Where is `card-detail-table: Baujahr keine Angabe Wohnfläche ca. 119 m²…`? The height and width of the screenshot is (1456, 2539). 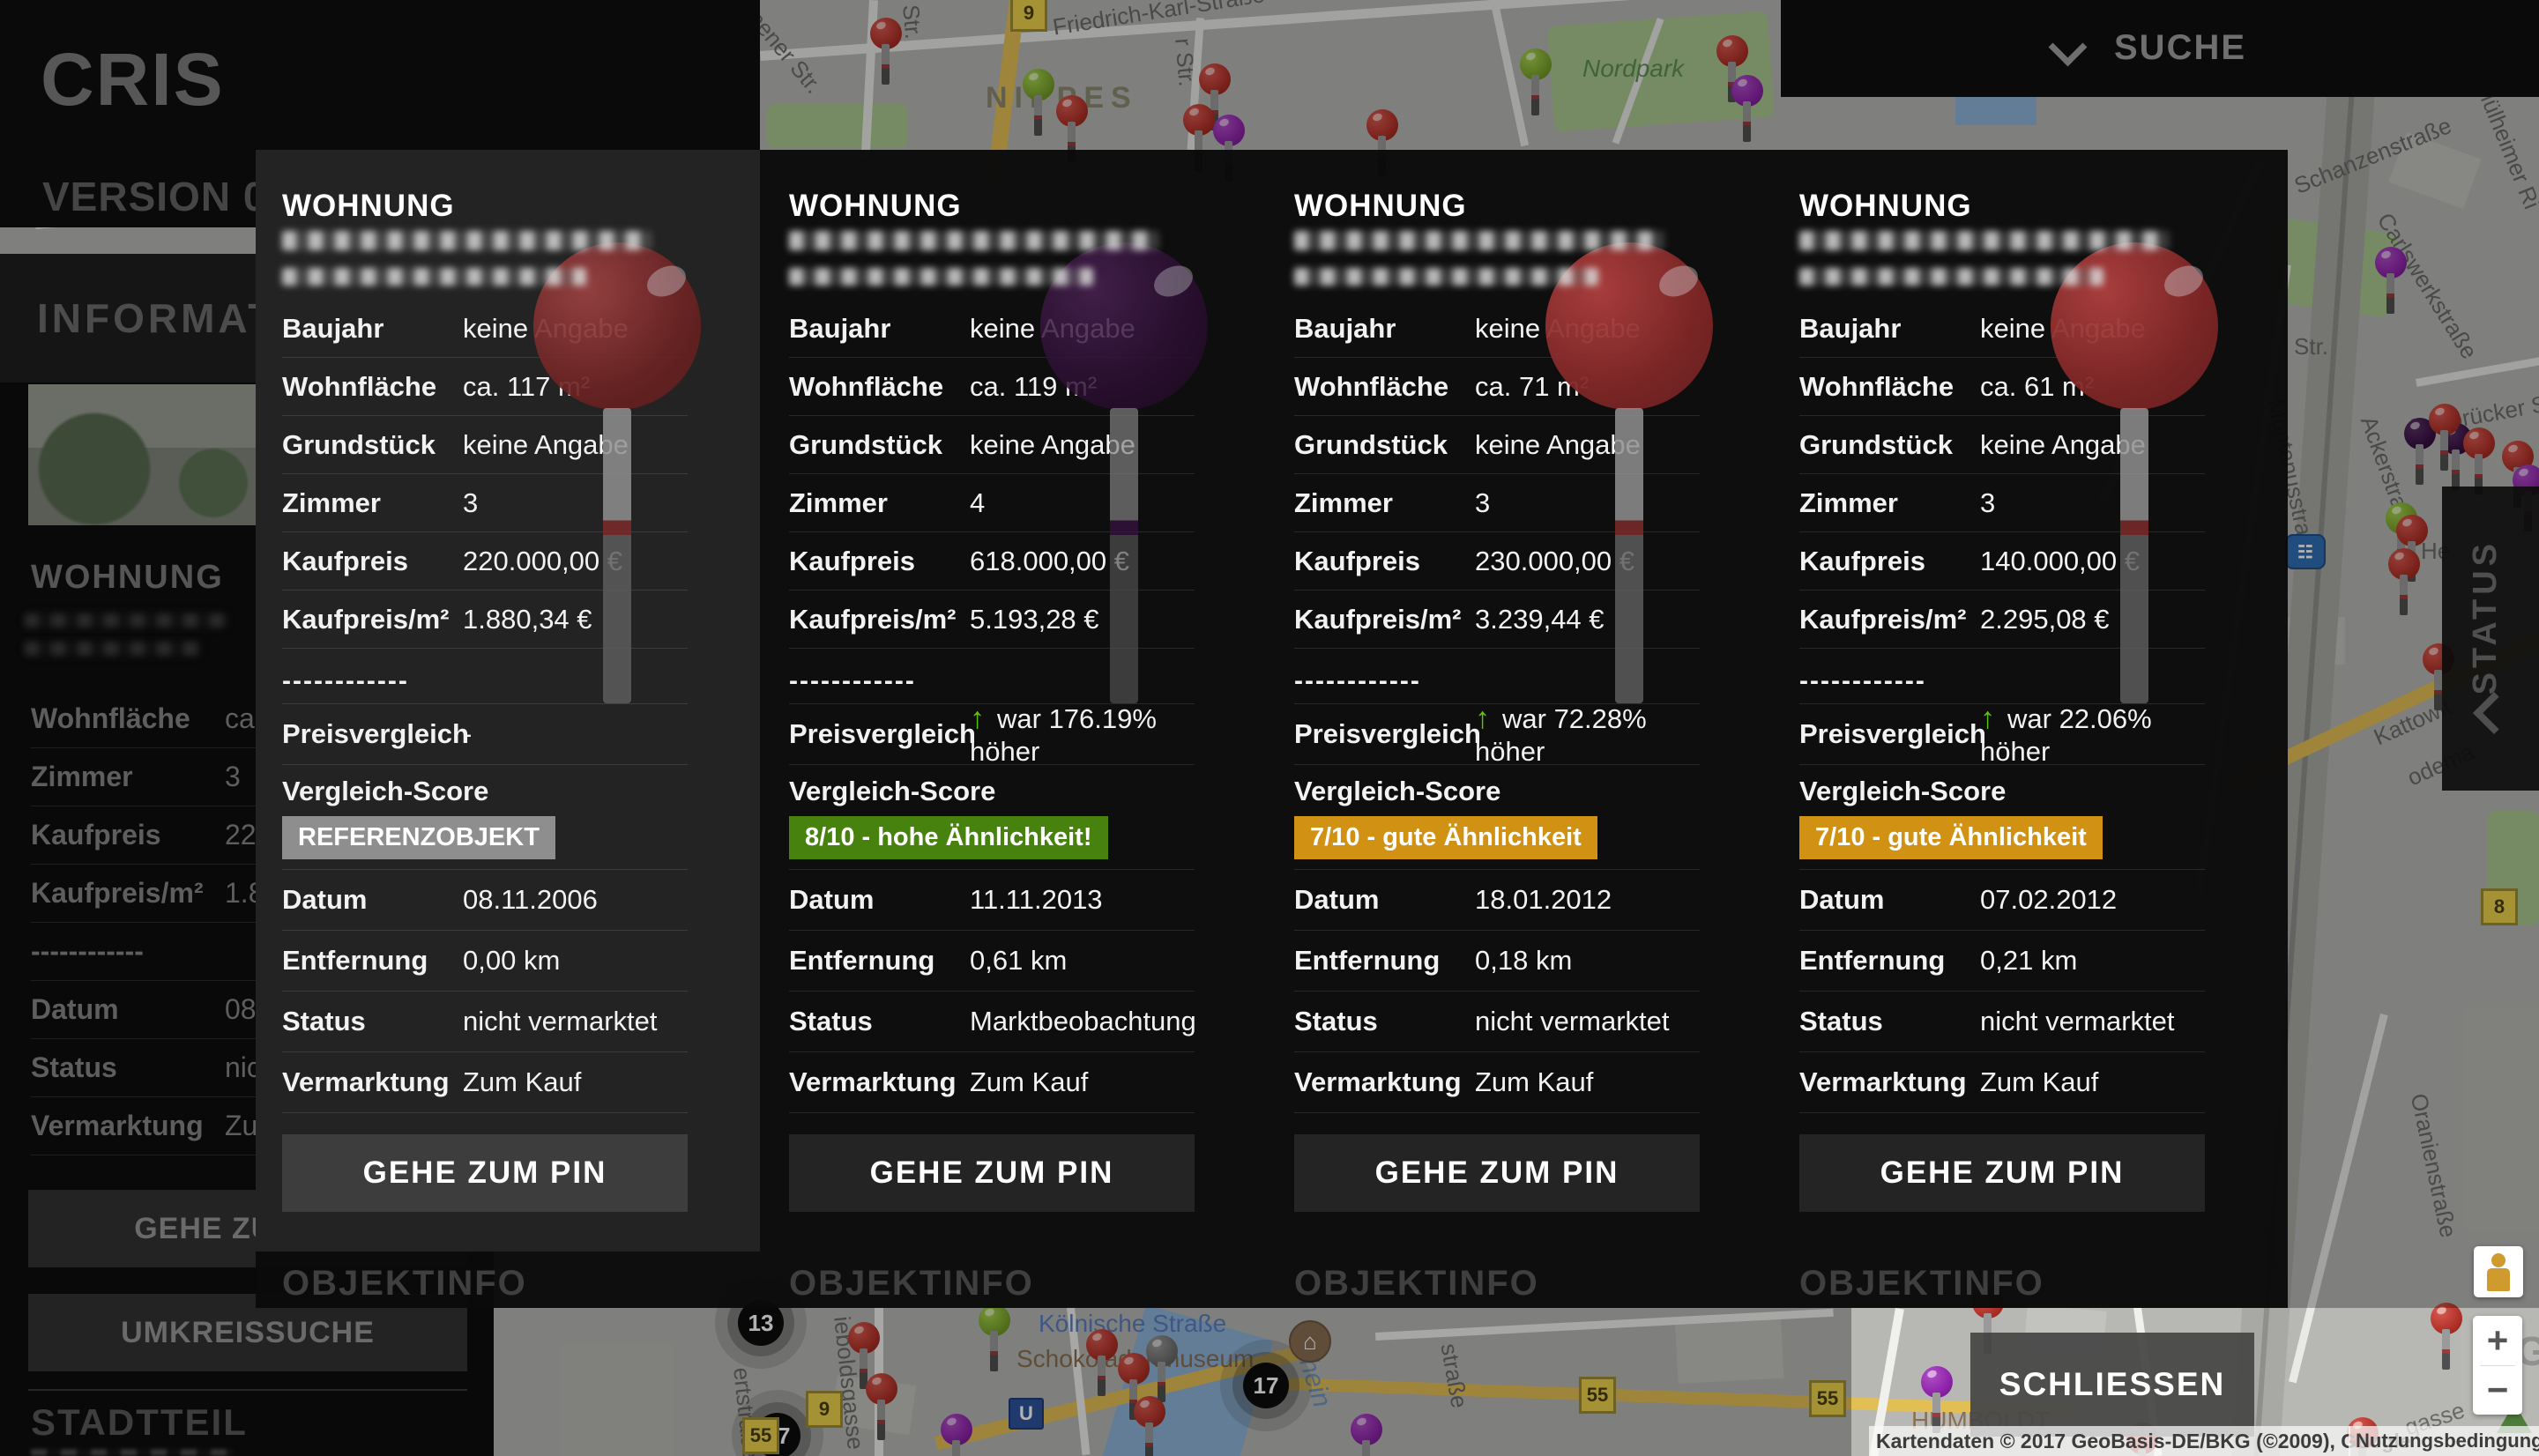 card-detail-table: Baujahr keine Angabe Wohnfläche ca. 119 m²… is located at coordinates (992, 474).